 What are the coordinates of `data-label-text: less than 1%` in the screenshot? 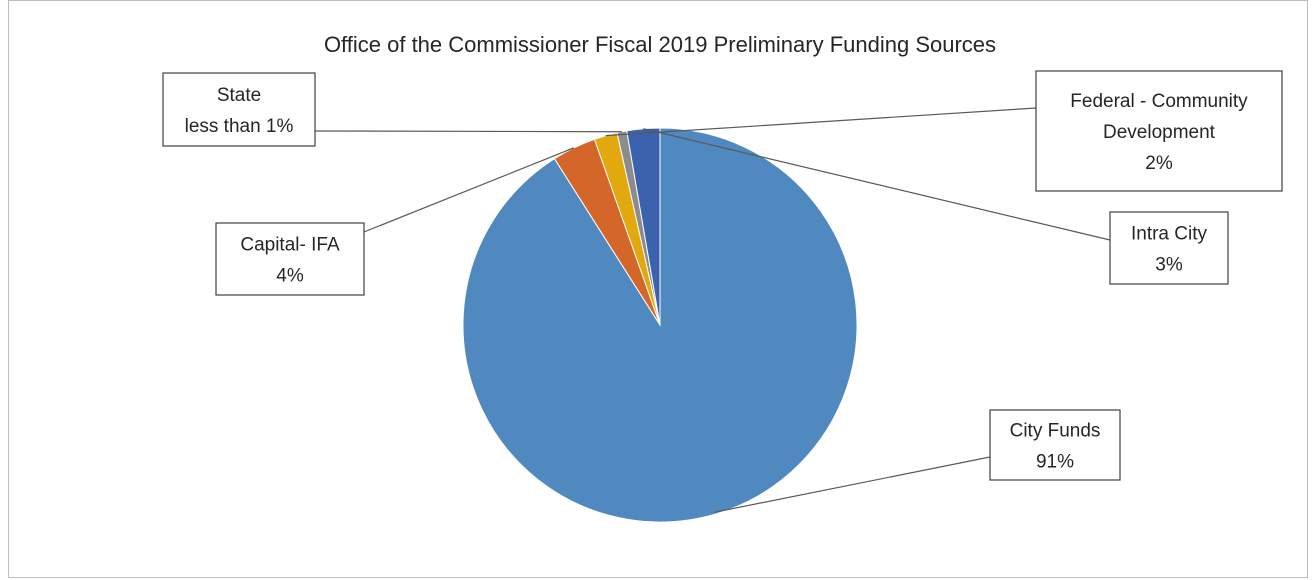 It's located at (239, 126).